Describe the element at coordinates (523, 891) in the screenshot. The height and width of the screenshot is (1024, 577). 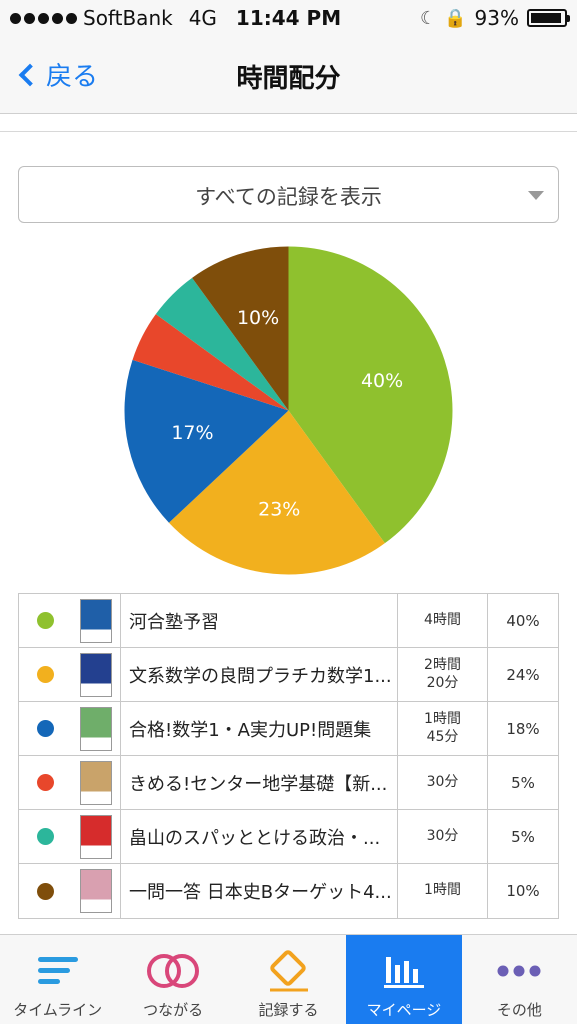
I see `record-percent: 10%` at that location.